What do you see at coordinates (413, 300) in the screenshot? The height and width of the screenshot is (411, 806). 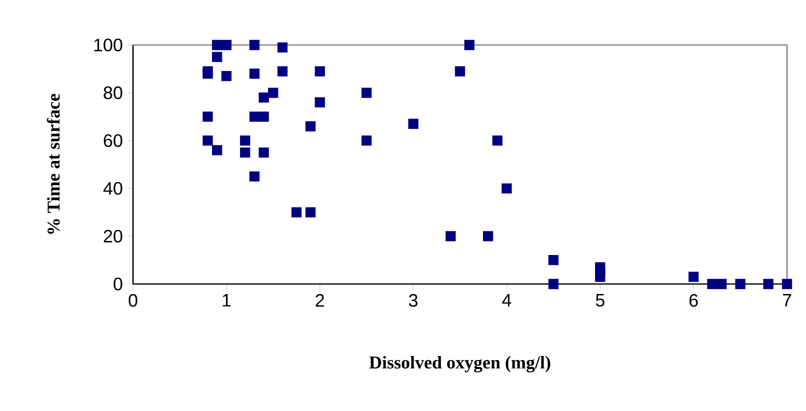 I see `x-tick-label: 3` at bounding box center [413, 300].